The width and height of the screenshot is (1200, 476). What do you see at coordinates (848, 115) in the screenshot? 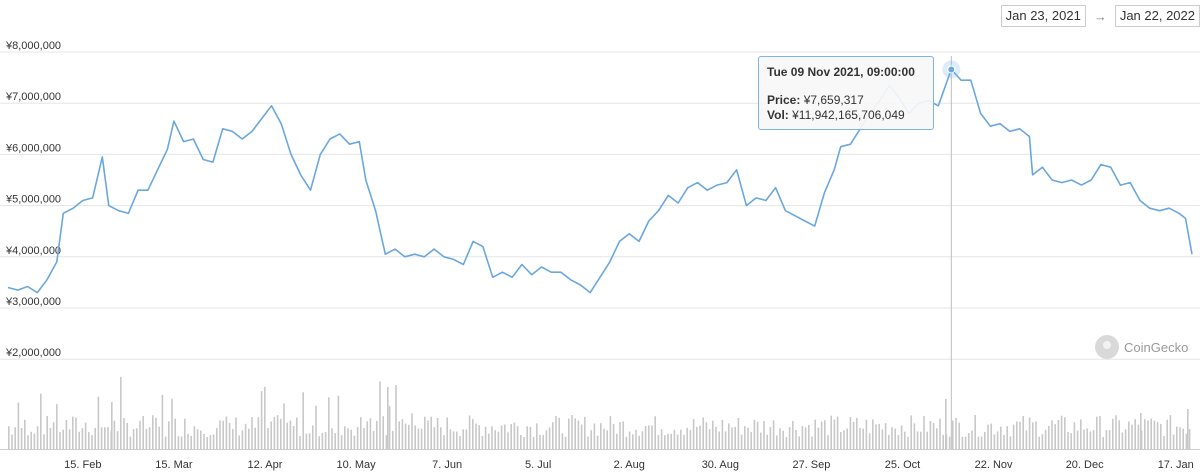
I see `tooltip-vol-value: ¥11,942,165,706,049` at bounding box center [848, 115].